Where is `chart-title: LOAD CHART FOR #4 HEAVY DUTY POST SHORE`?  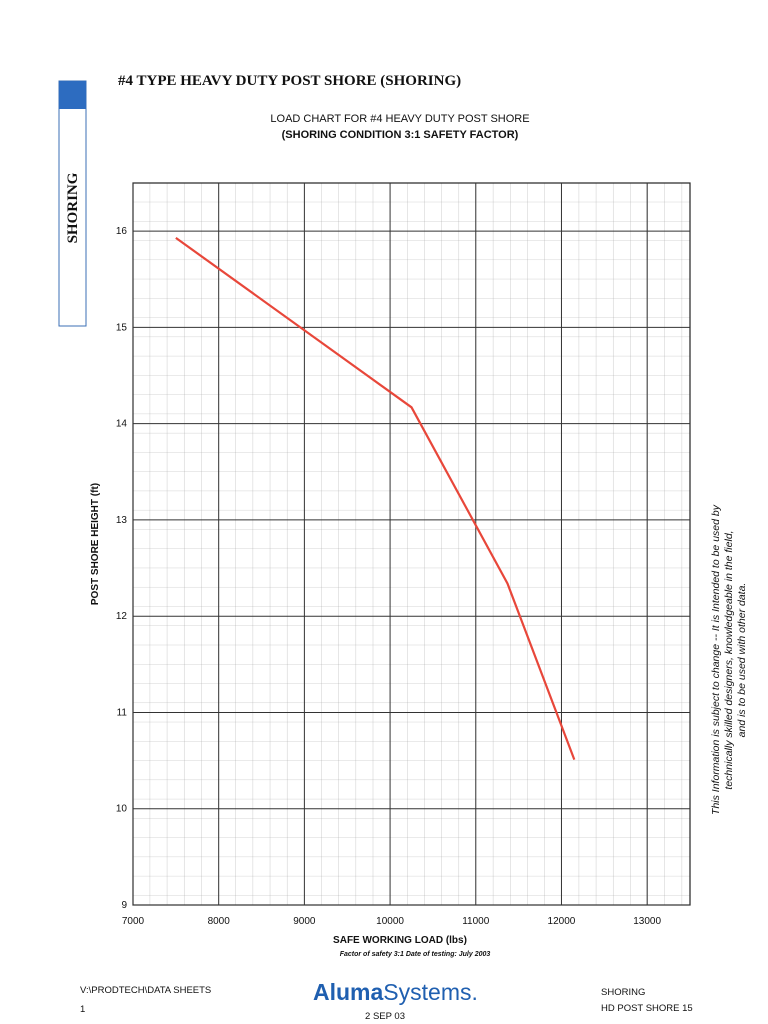 chart-title: LOAD CHART FOR #4 HEAVY DUTY POST SHORE is located at coordinates (399, 119).